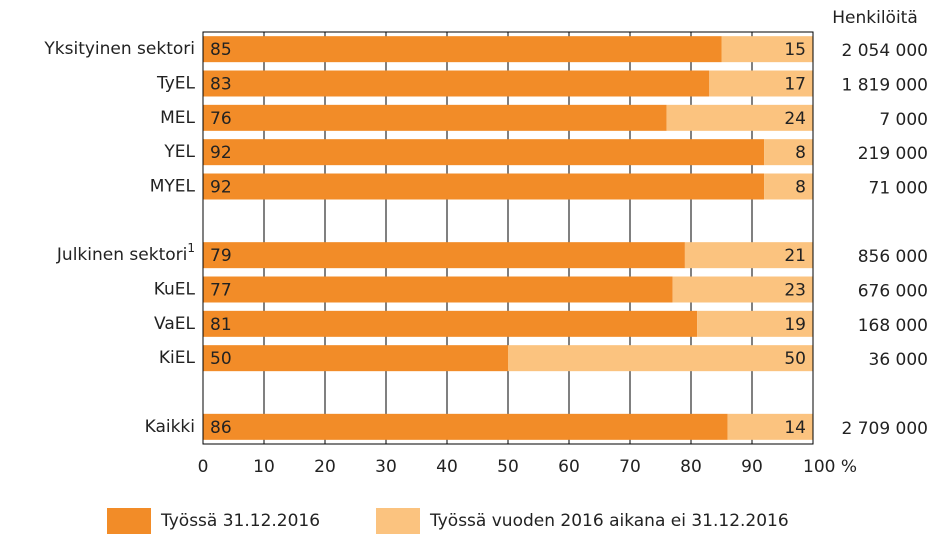 This screenshot has width=932, height=536. Describe the element at coordinates (893, 326) in the screenshot. I see `persons-value: 168 000` at that location.